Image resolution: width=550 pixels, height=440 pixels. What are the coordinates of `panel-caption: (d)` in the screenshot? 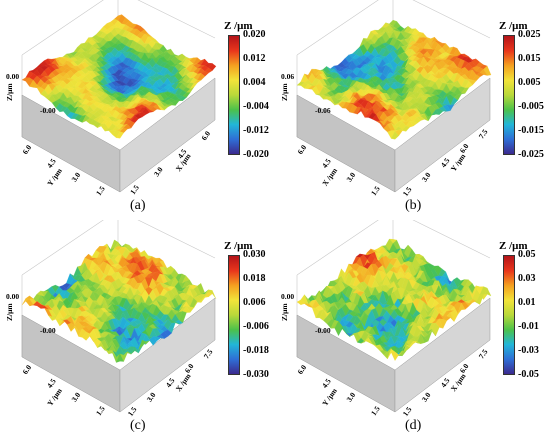 It's located at (413, 425).